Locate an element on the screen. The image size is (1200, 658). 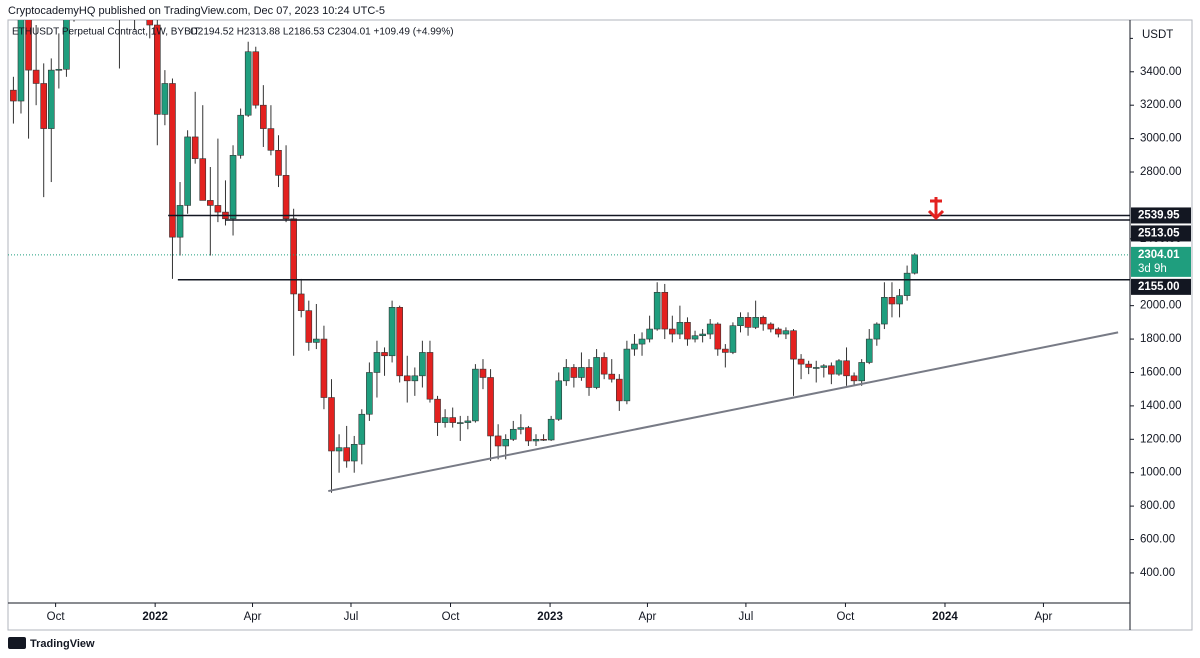
y-tick-label: 1400.00 is located at coordinates (1161, 406).